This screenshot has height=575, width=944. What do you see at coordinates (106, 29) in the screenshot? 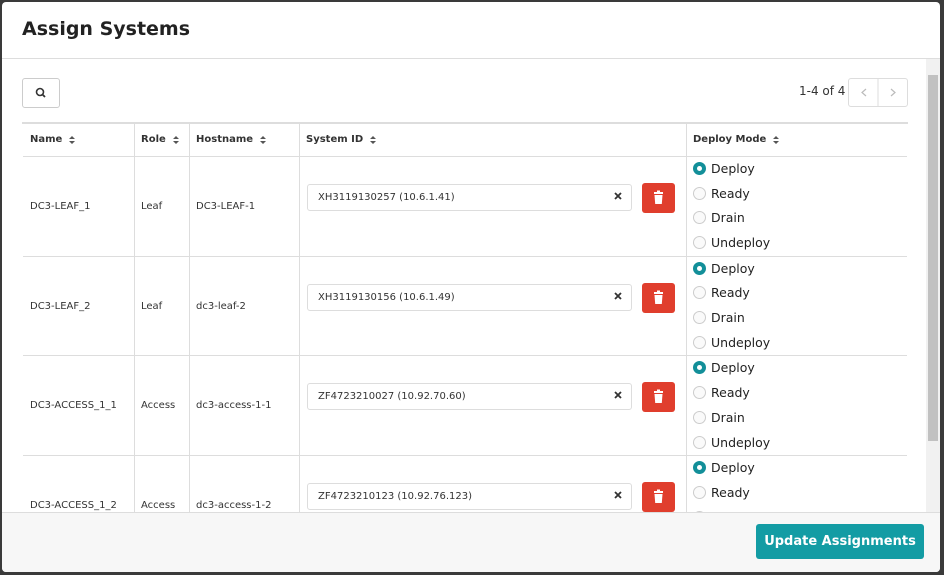
I see `modal-title: Assign Systems` at bounding box center [106, 29].